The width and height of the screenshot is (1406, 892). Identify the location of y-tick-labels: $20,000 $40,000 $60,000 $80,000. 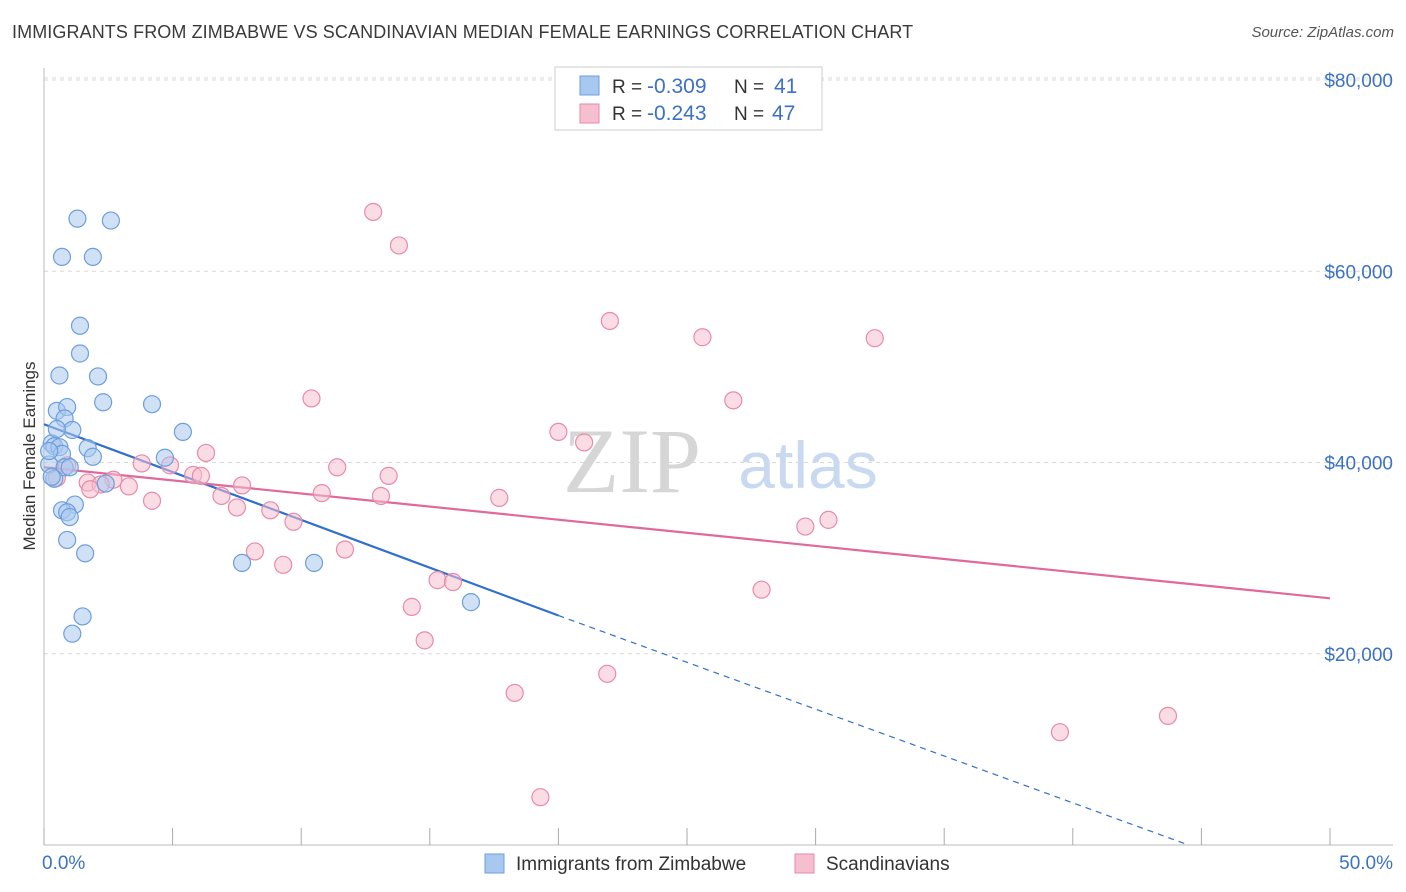
(1358, 368).